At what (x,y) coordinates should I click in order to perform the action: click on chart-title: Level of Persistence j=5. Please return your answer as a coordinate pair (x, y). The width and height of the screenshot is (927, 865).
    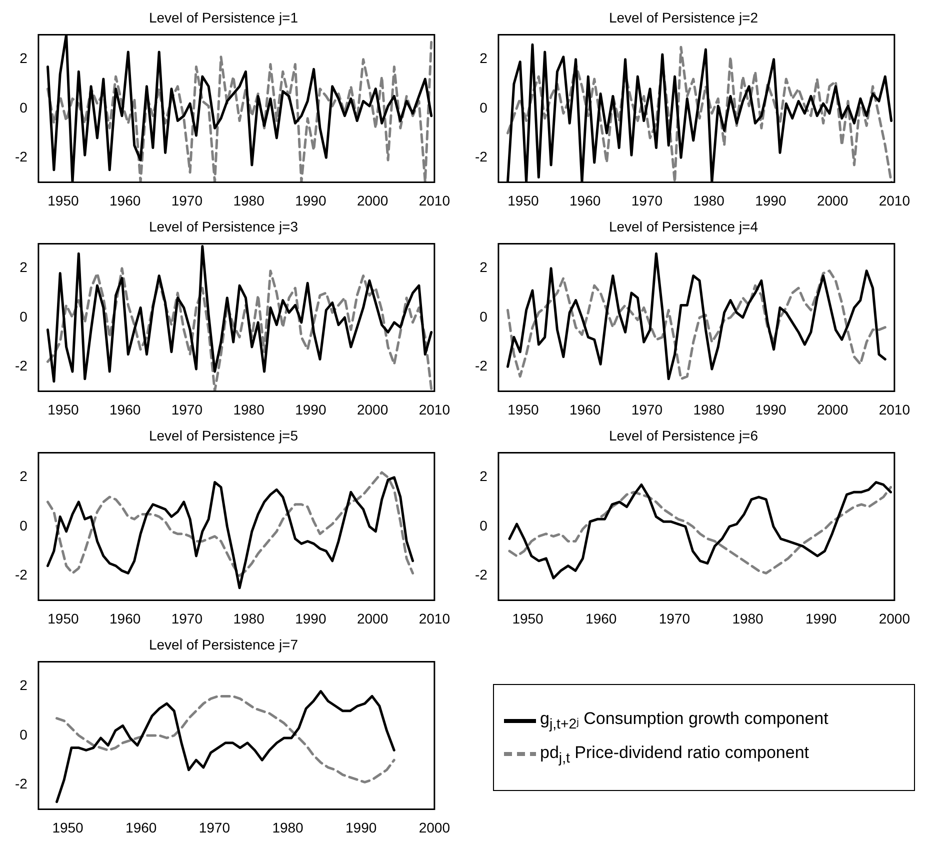
    Looking at the image, I should click on (223, 435).